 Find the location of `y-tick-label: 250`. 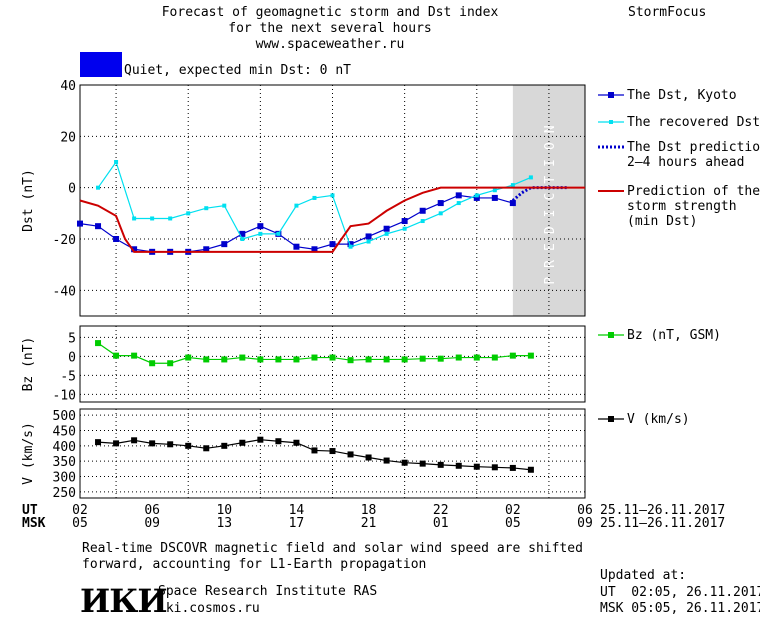

y-tick-label: 250 is located at coordinates (64, 493).